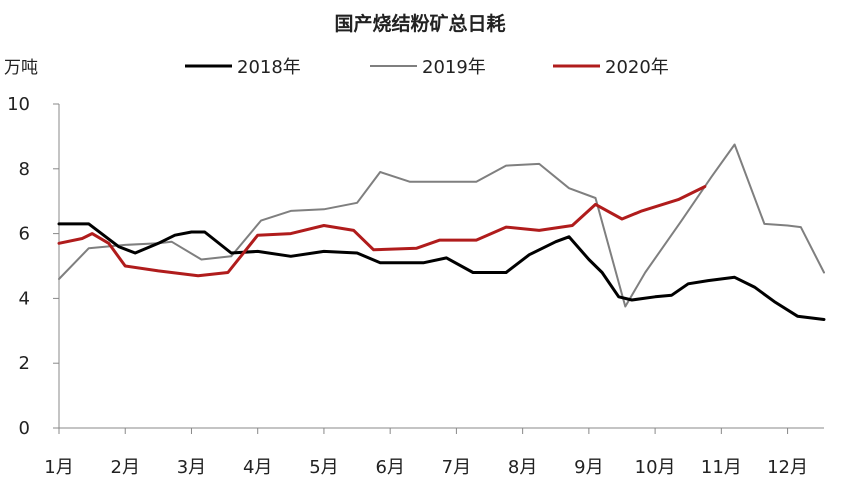  I want to click on y-axis-unit-label: 万吨, so click(21, 68).